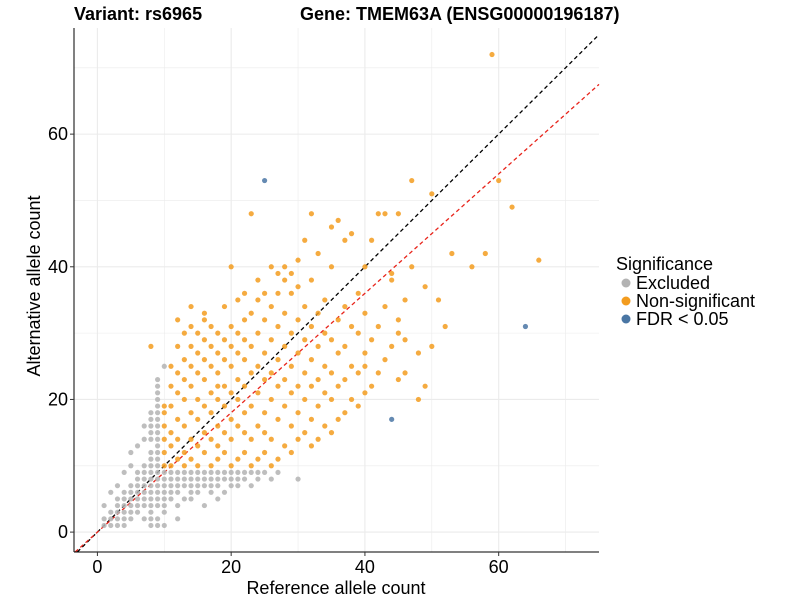 The width and height of the screenshot is (800, 600). Describe the element at coordinates (695, 301) in the screenshot. I see `legend-label: Non-significant` at that location.